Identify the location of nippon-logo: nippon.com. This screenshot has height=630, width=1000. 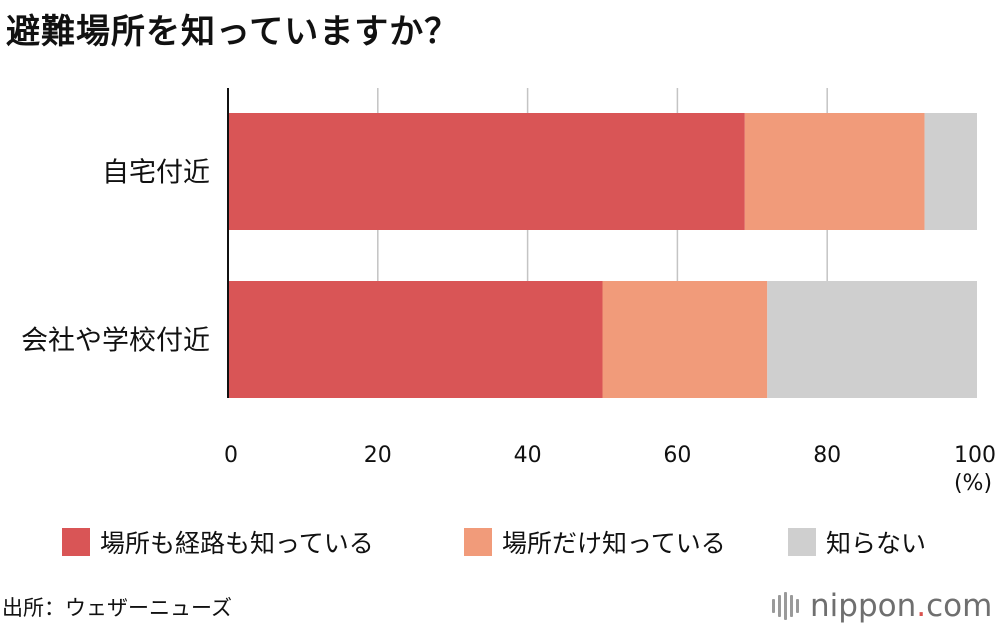
(882, 606).